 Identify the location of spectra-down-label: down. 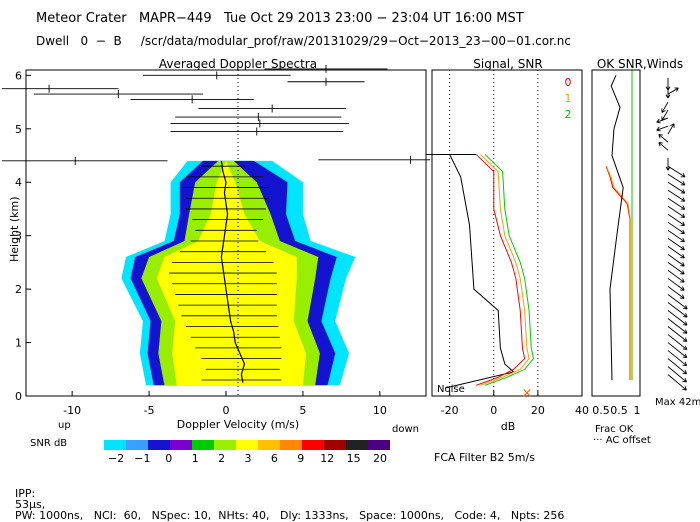
(405, 429).